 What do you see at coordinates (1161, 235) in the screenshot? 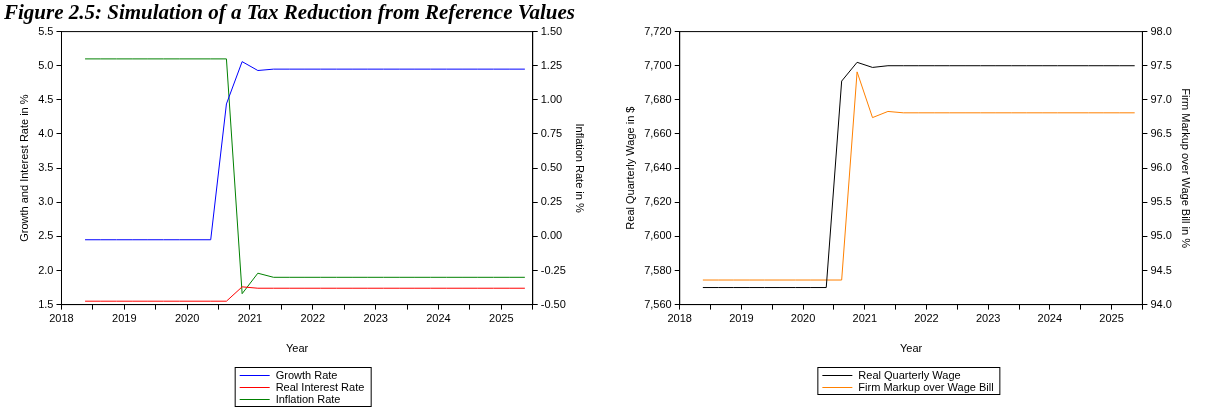
I see `y2-tick-label: 95.0` at bounding box center [1161, 235].